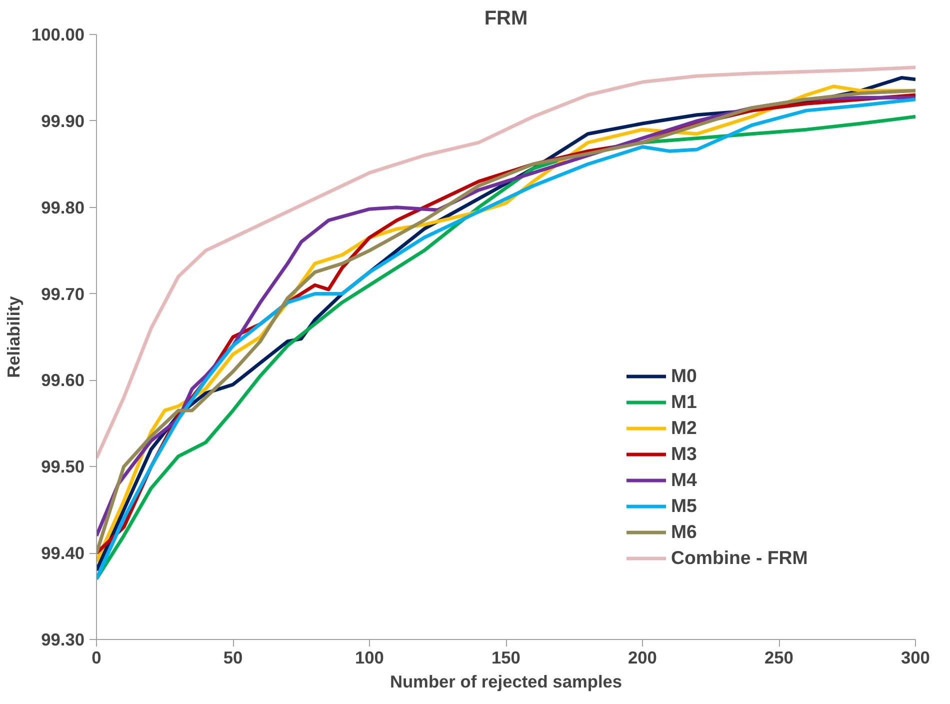 This screenshot has width=950, height=704. Describe the element at coordinates (739, 558) in the screenshot. I see `legend-label: Combine - FRM` at that location.